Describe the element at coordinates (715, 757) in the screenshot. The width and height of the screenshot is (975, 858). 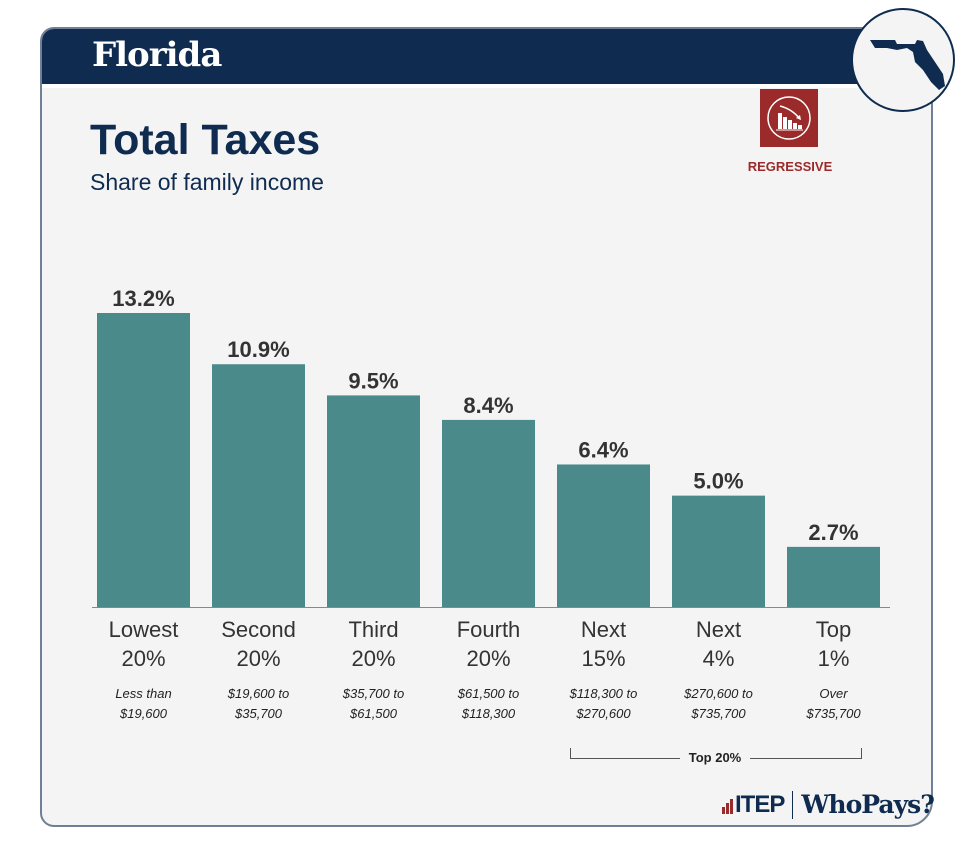
I see `top20-label: Top 20%` at that location.